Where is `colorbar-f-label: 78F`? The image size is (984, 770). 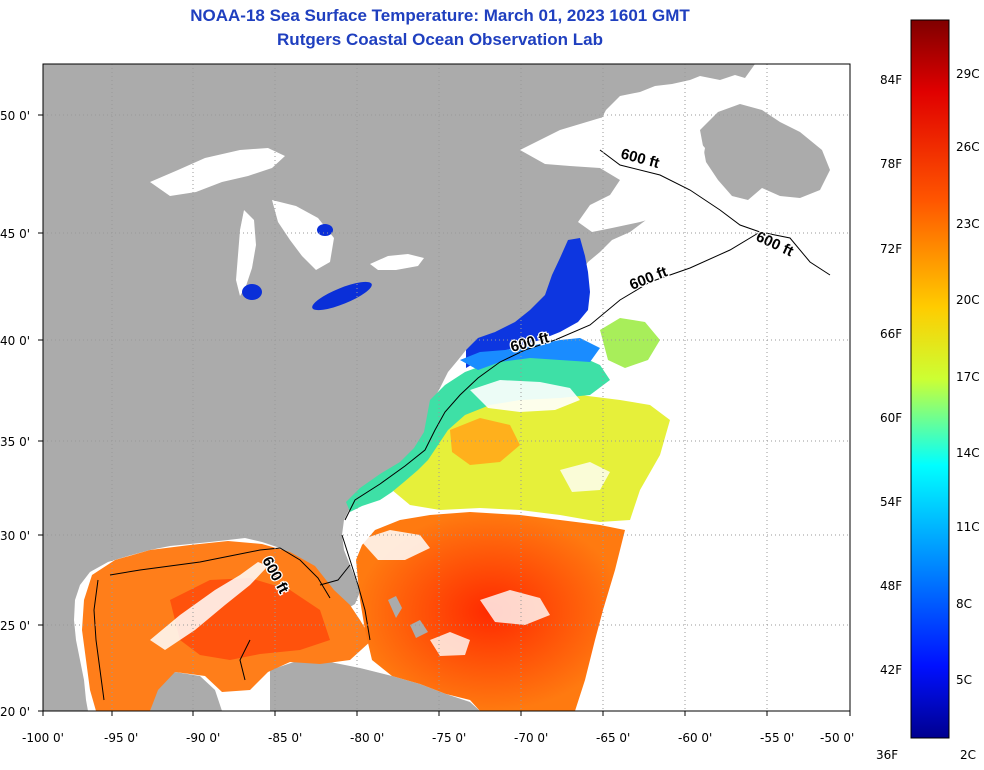
colorbar-f-label: 78F is located at coordinates (891, 164).